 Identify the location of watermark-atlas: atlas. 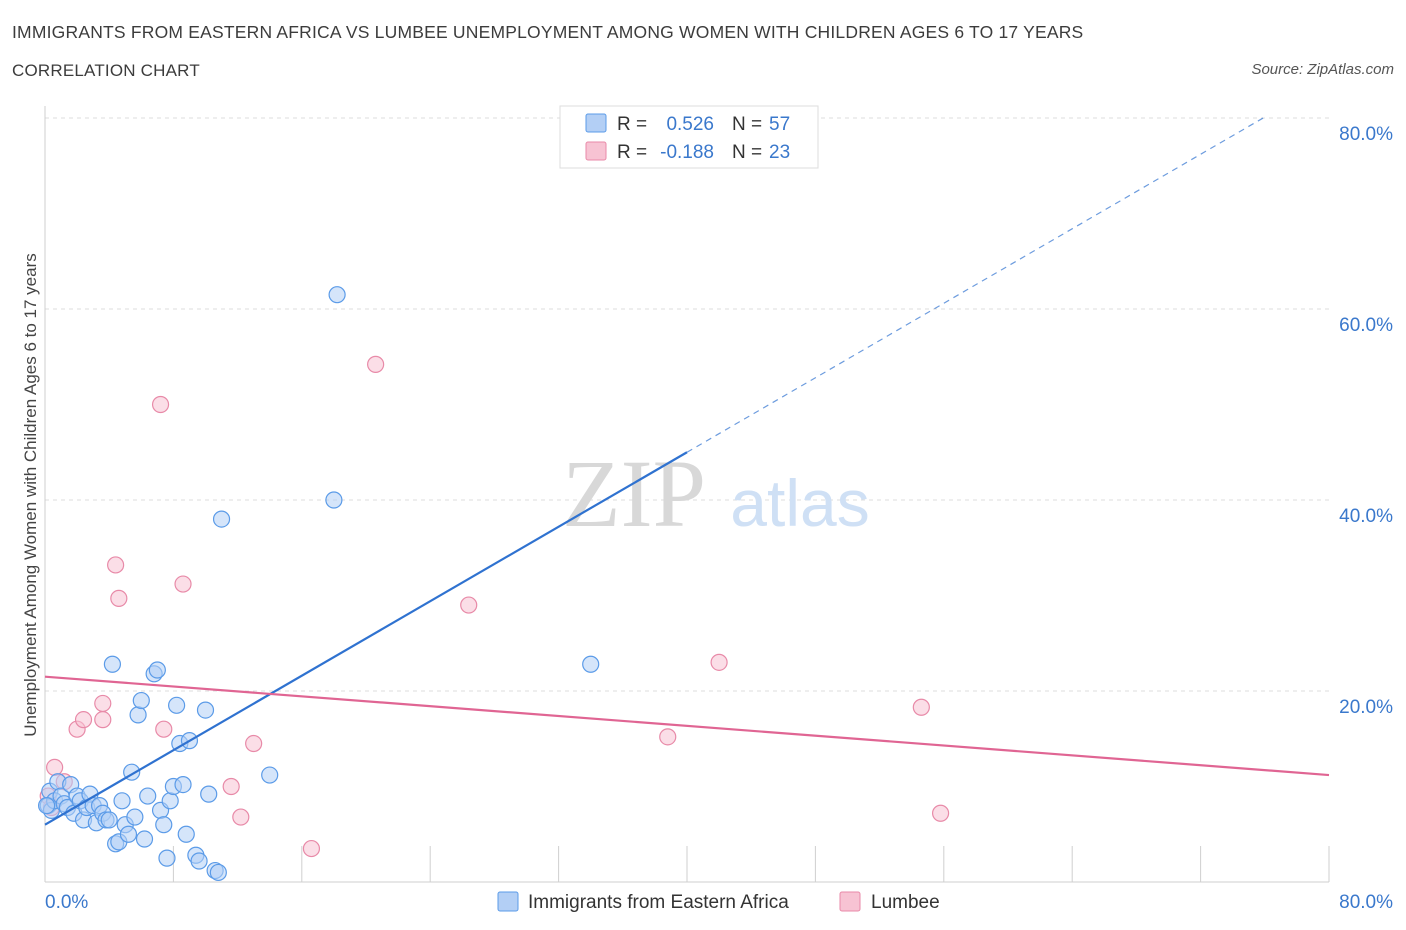
(799, 503).